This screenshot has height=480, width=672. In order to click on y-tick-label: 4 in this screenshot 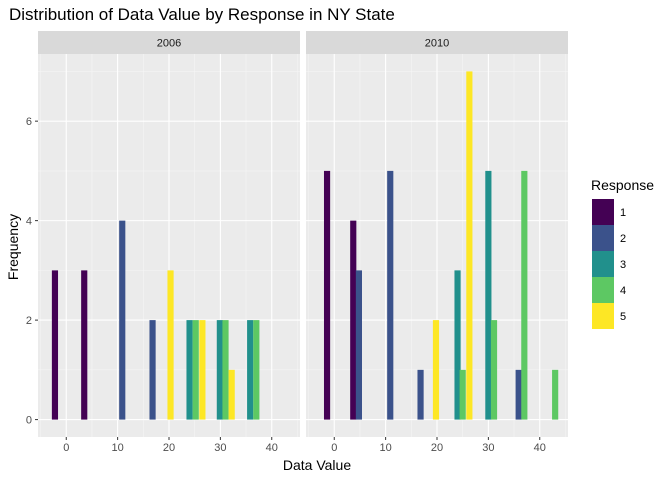, I will do `click(29, 222)`.